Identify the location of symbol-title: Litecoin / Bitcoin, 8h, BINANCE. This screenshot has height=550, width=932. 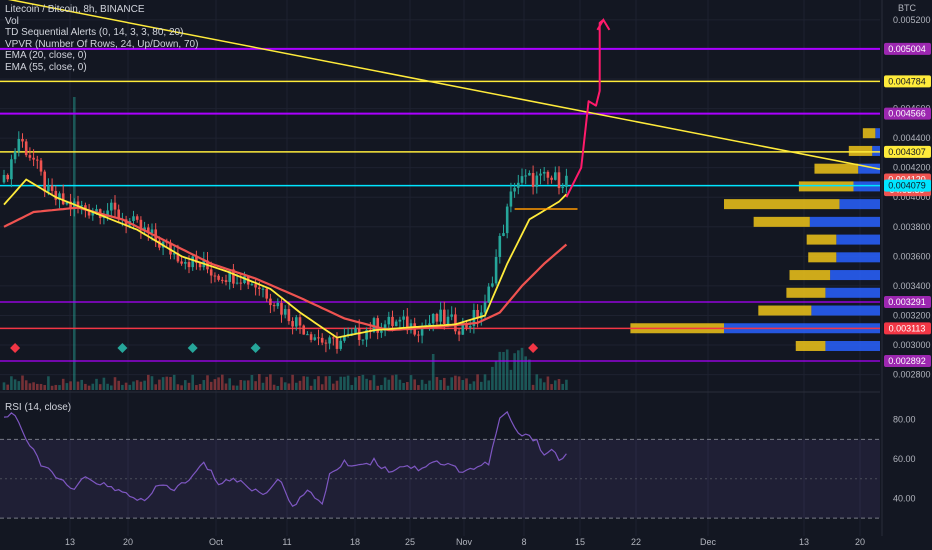
(75, 9).